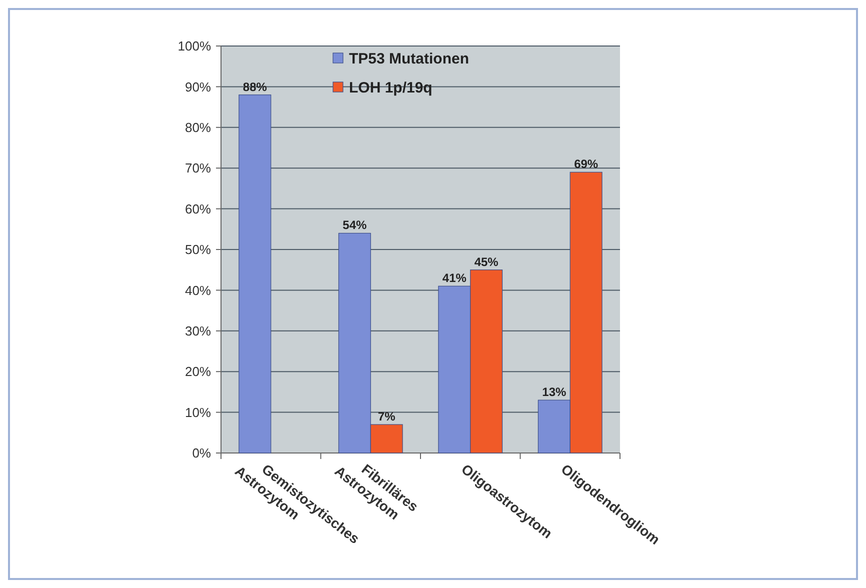  I want to click on data-label: 54%, so click(354, 225).